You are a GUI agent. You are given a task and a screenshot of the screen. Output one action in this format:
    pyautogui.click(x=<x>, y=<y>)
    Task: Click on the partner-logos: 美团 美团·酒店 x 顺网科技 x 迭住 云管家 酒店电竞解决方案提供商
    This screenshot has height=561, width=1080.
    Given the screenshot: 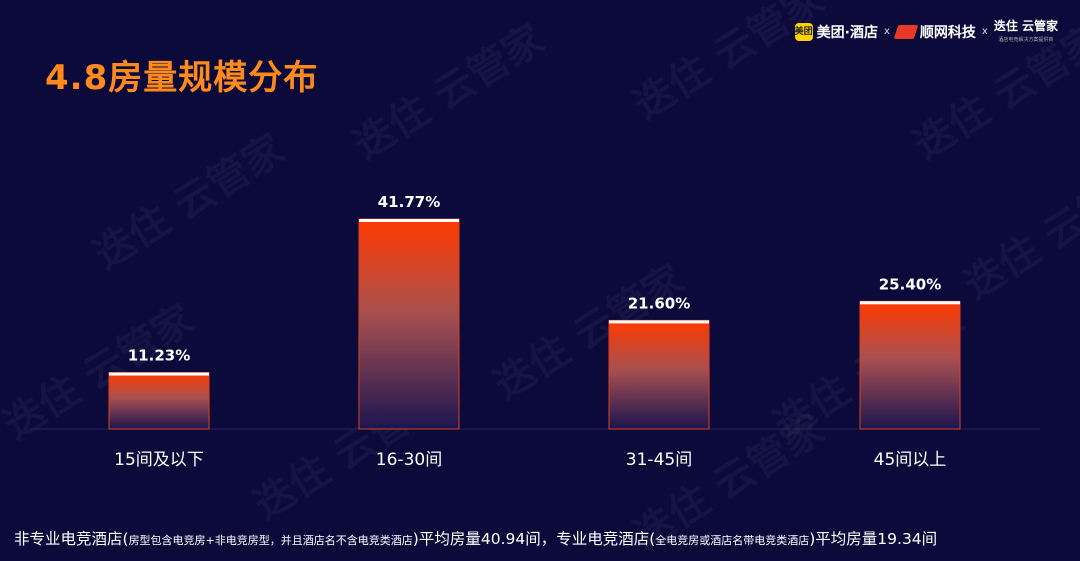 What is the action you would take?
    pyautogui.click(x=926, y=31)
    